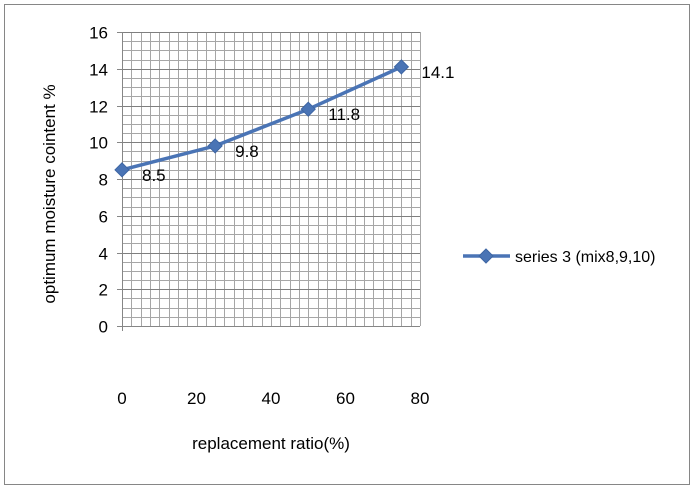 The height and width of the screenshot is (489, 694). What do you see at coordinates (437, 72) in the screenshot?
I see `data-label: 14.1` at bounding box center [437, 72].